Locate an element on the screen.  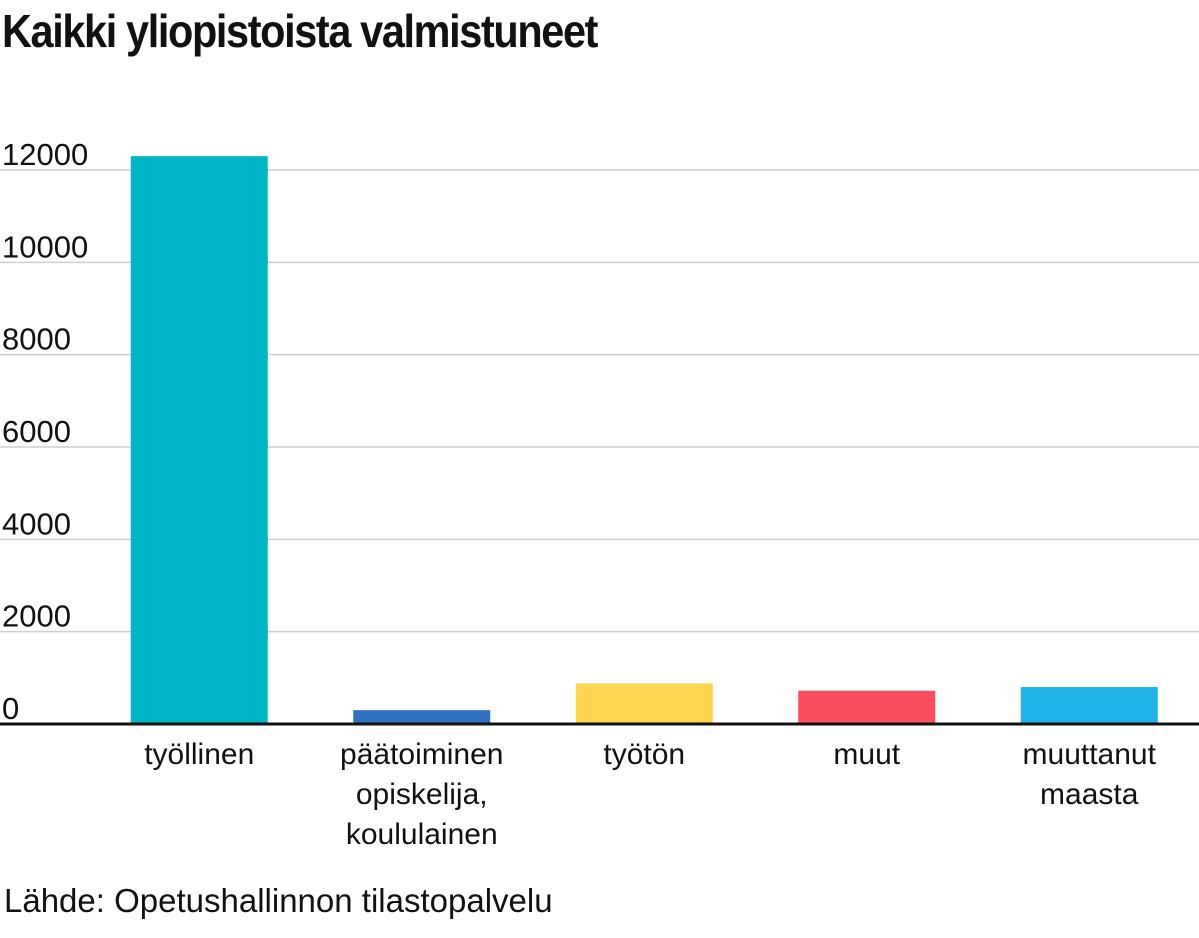
x-tick-label-1: päätoiminen opiskelija, koululainen is located at coordinates (421, 794).